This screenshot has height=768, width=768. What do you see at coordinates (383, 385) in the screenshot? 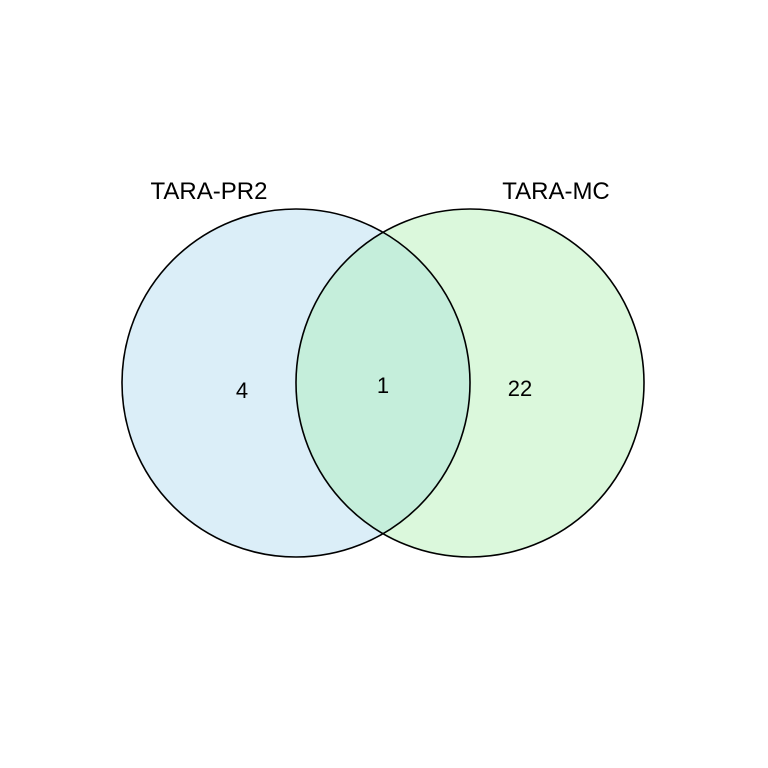
I see `count-intersection: 1` at bounding box center [383, 385].